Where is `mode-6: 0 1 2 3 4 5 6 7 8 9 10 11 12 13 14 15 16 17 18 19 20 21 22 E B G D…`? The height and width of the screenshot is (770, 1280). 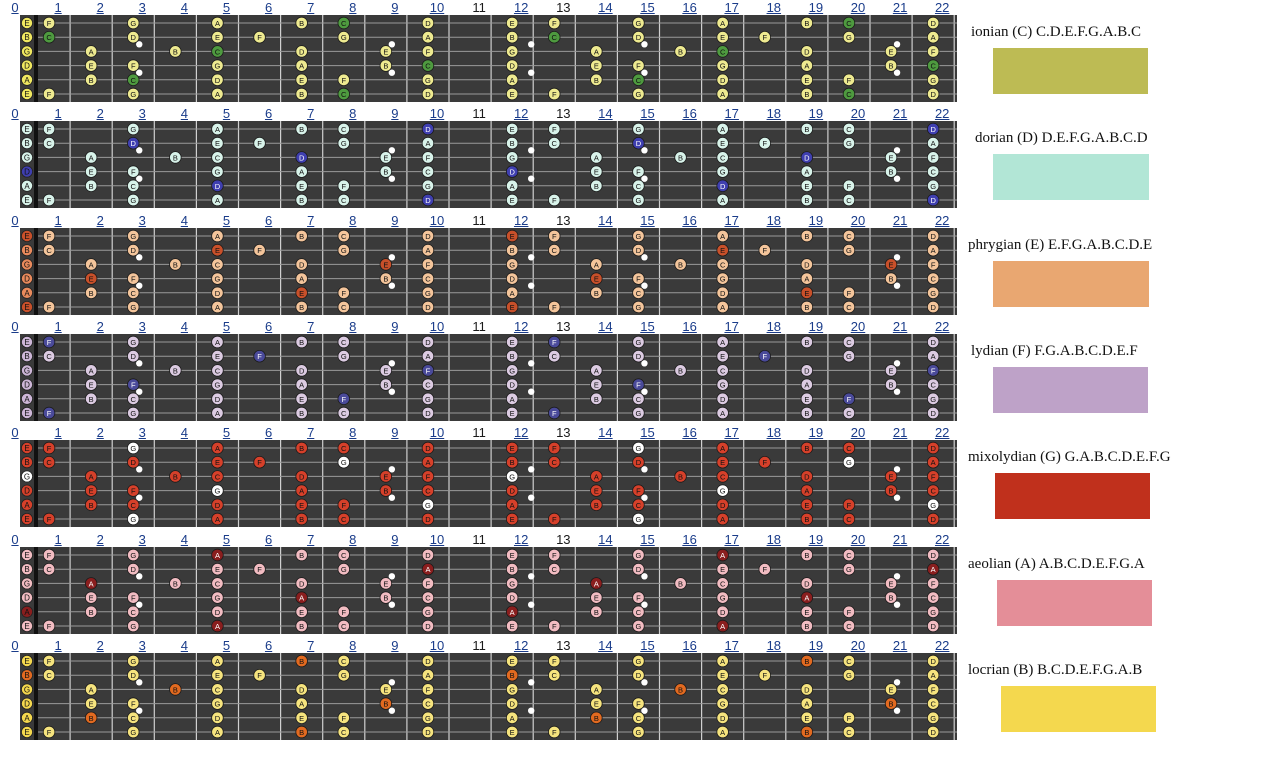
mode-6: 0 1 2 3 4 5 6 7 8 9 10 11 12 13 14 15 16 17 18 19 20 21 22 E B G D… is located at coordinates (640, 691).